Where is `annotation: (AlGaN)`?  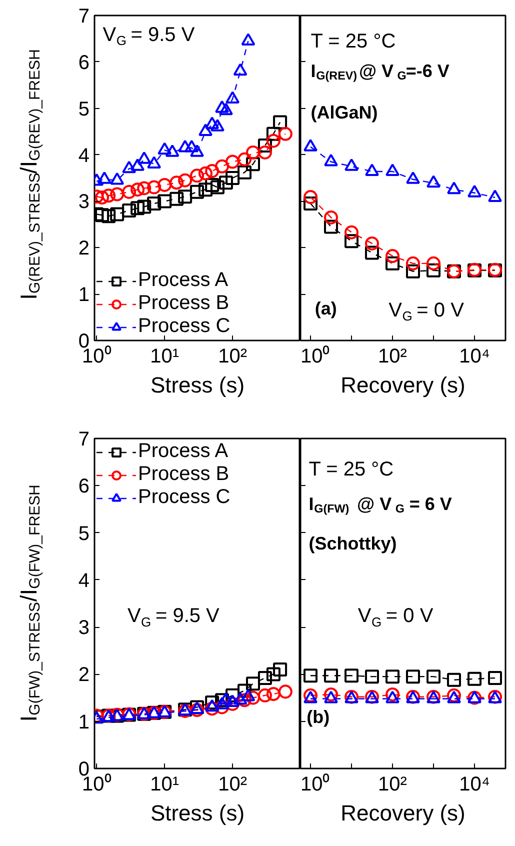 annotation: (AlGaN) is located at coordinates (344, 112).